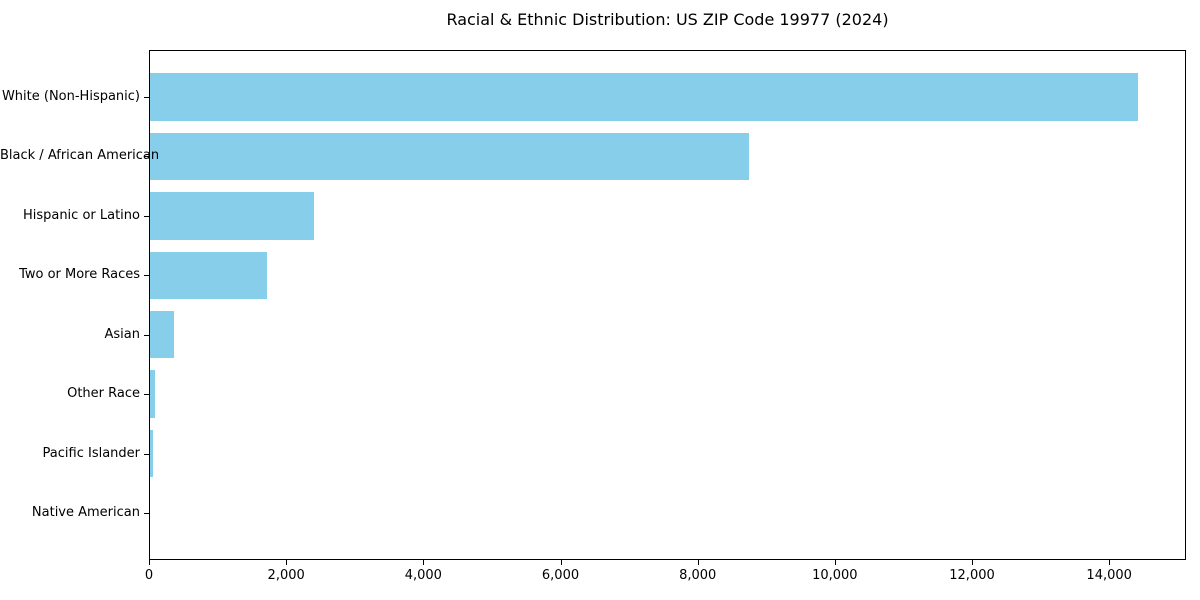  Describe the element at coordinates (209, 275) in the screenshot. I see `bar-two-or-more-races` at that location.